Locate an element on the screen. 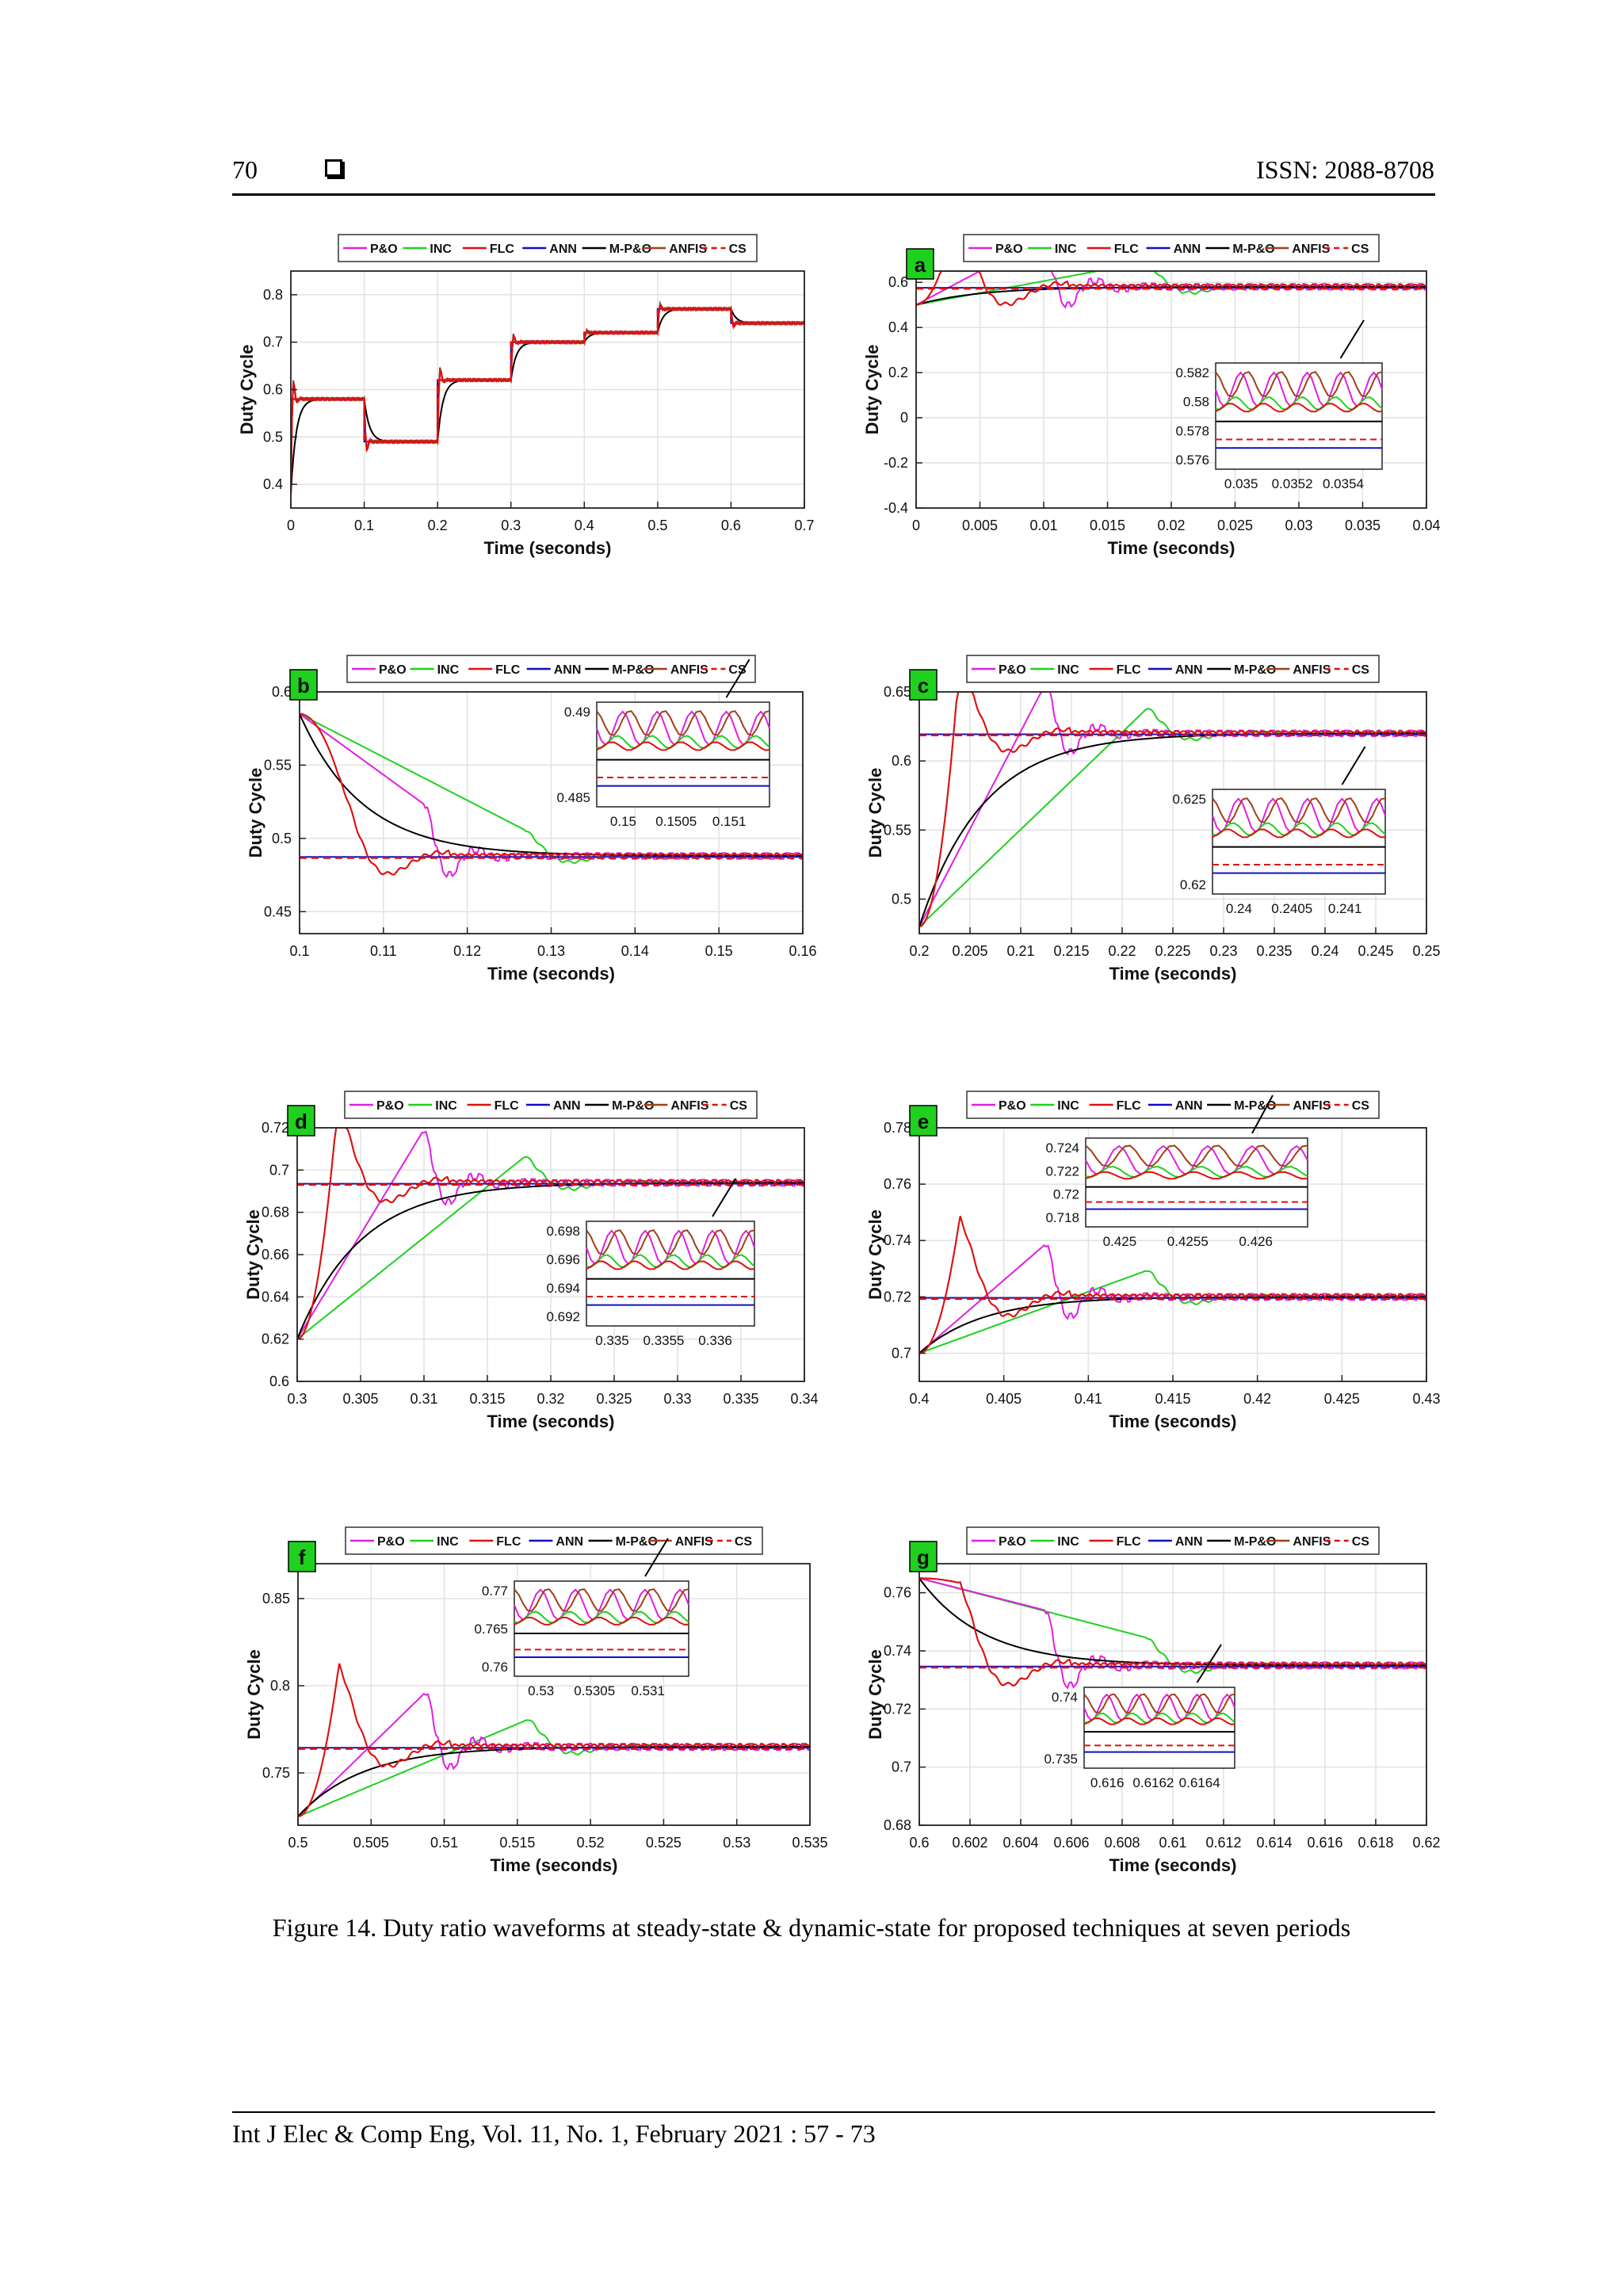  x-tick-label: 0.04 is located at coordinates (1426, 525).